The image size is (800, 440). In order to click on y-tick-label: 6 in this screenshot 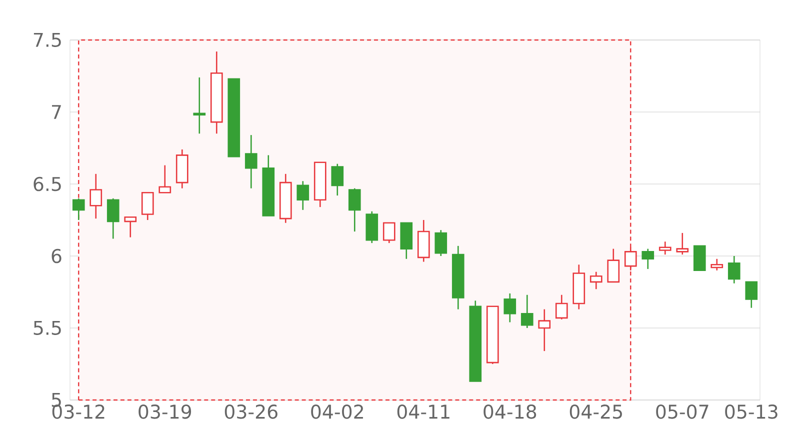, I will do `click(57, 256)`.